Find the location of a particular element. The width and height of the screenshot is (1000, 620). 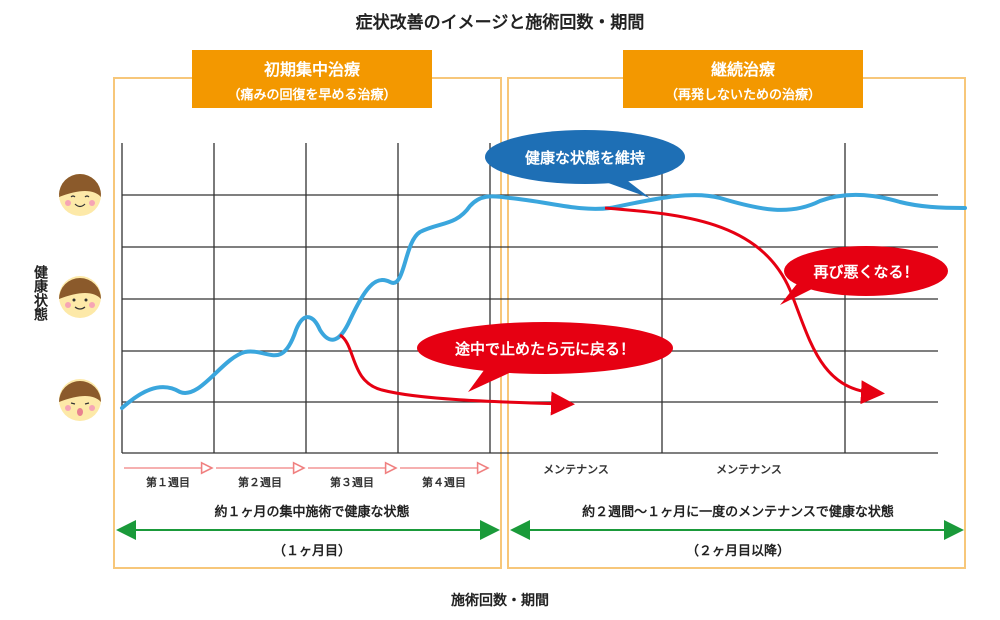

phase1-header: 初期集中治療 （痛みの回復を早める治療） is located at coordinates (312, 79).